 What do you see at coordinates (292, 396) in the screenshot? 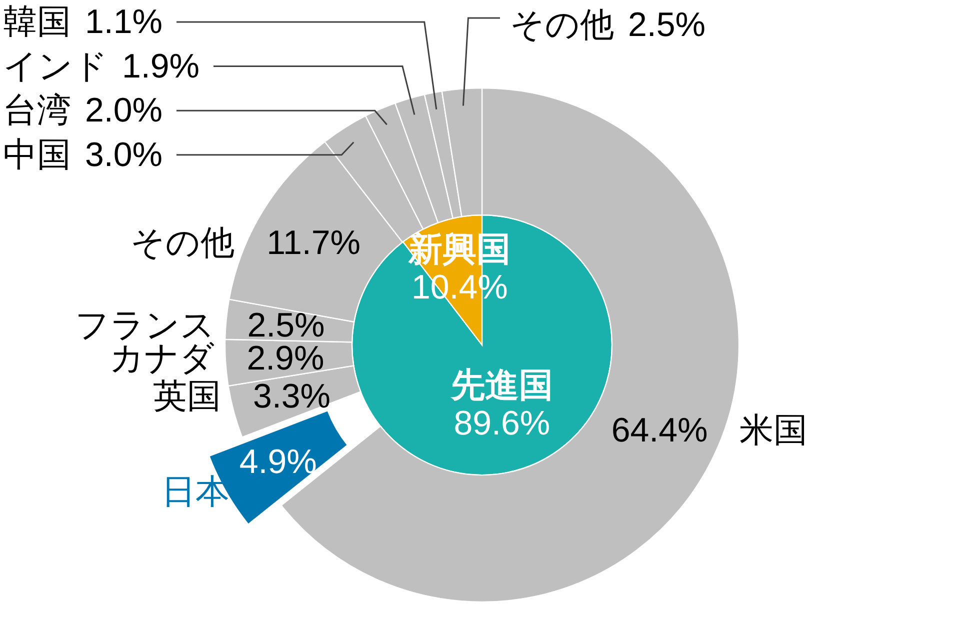
I see `data-label: 3.3%` at bounding box center [292, 396].